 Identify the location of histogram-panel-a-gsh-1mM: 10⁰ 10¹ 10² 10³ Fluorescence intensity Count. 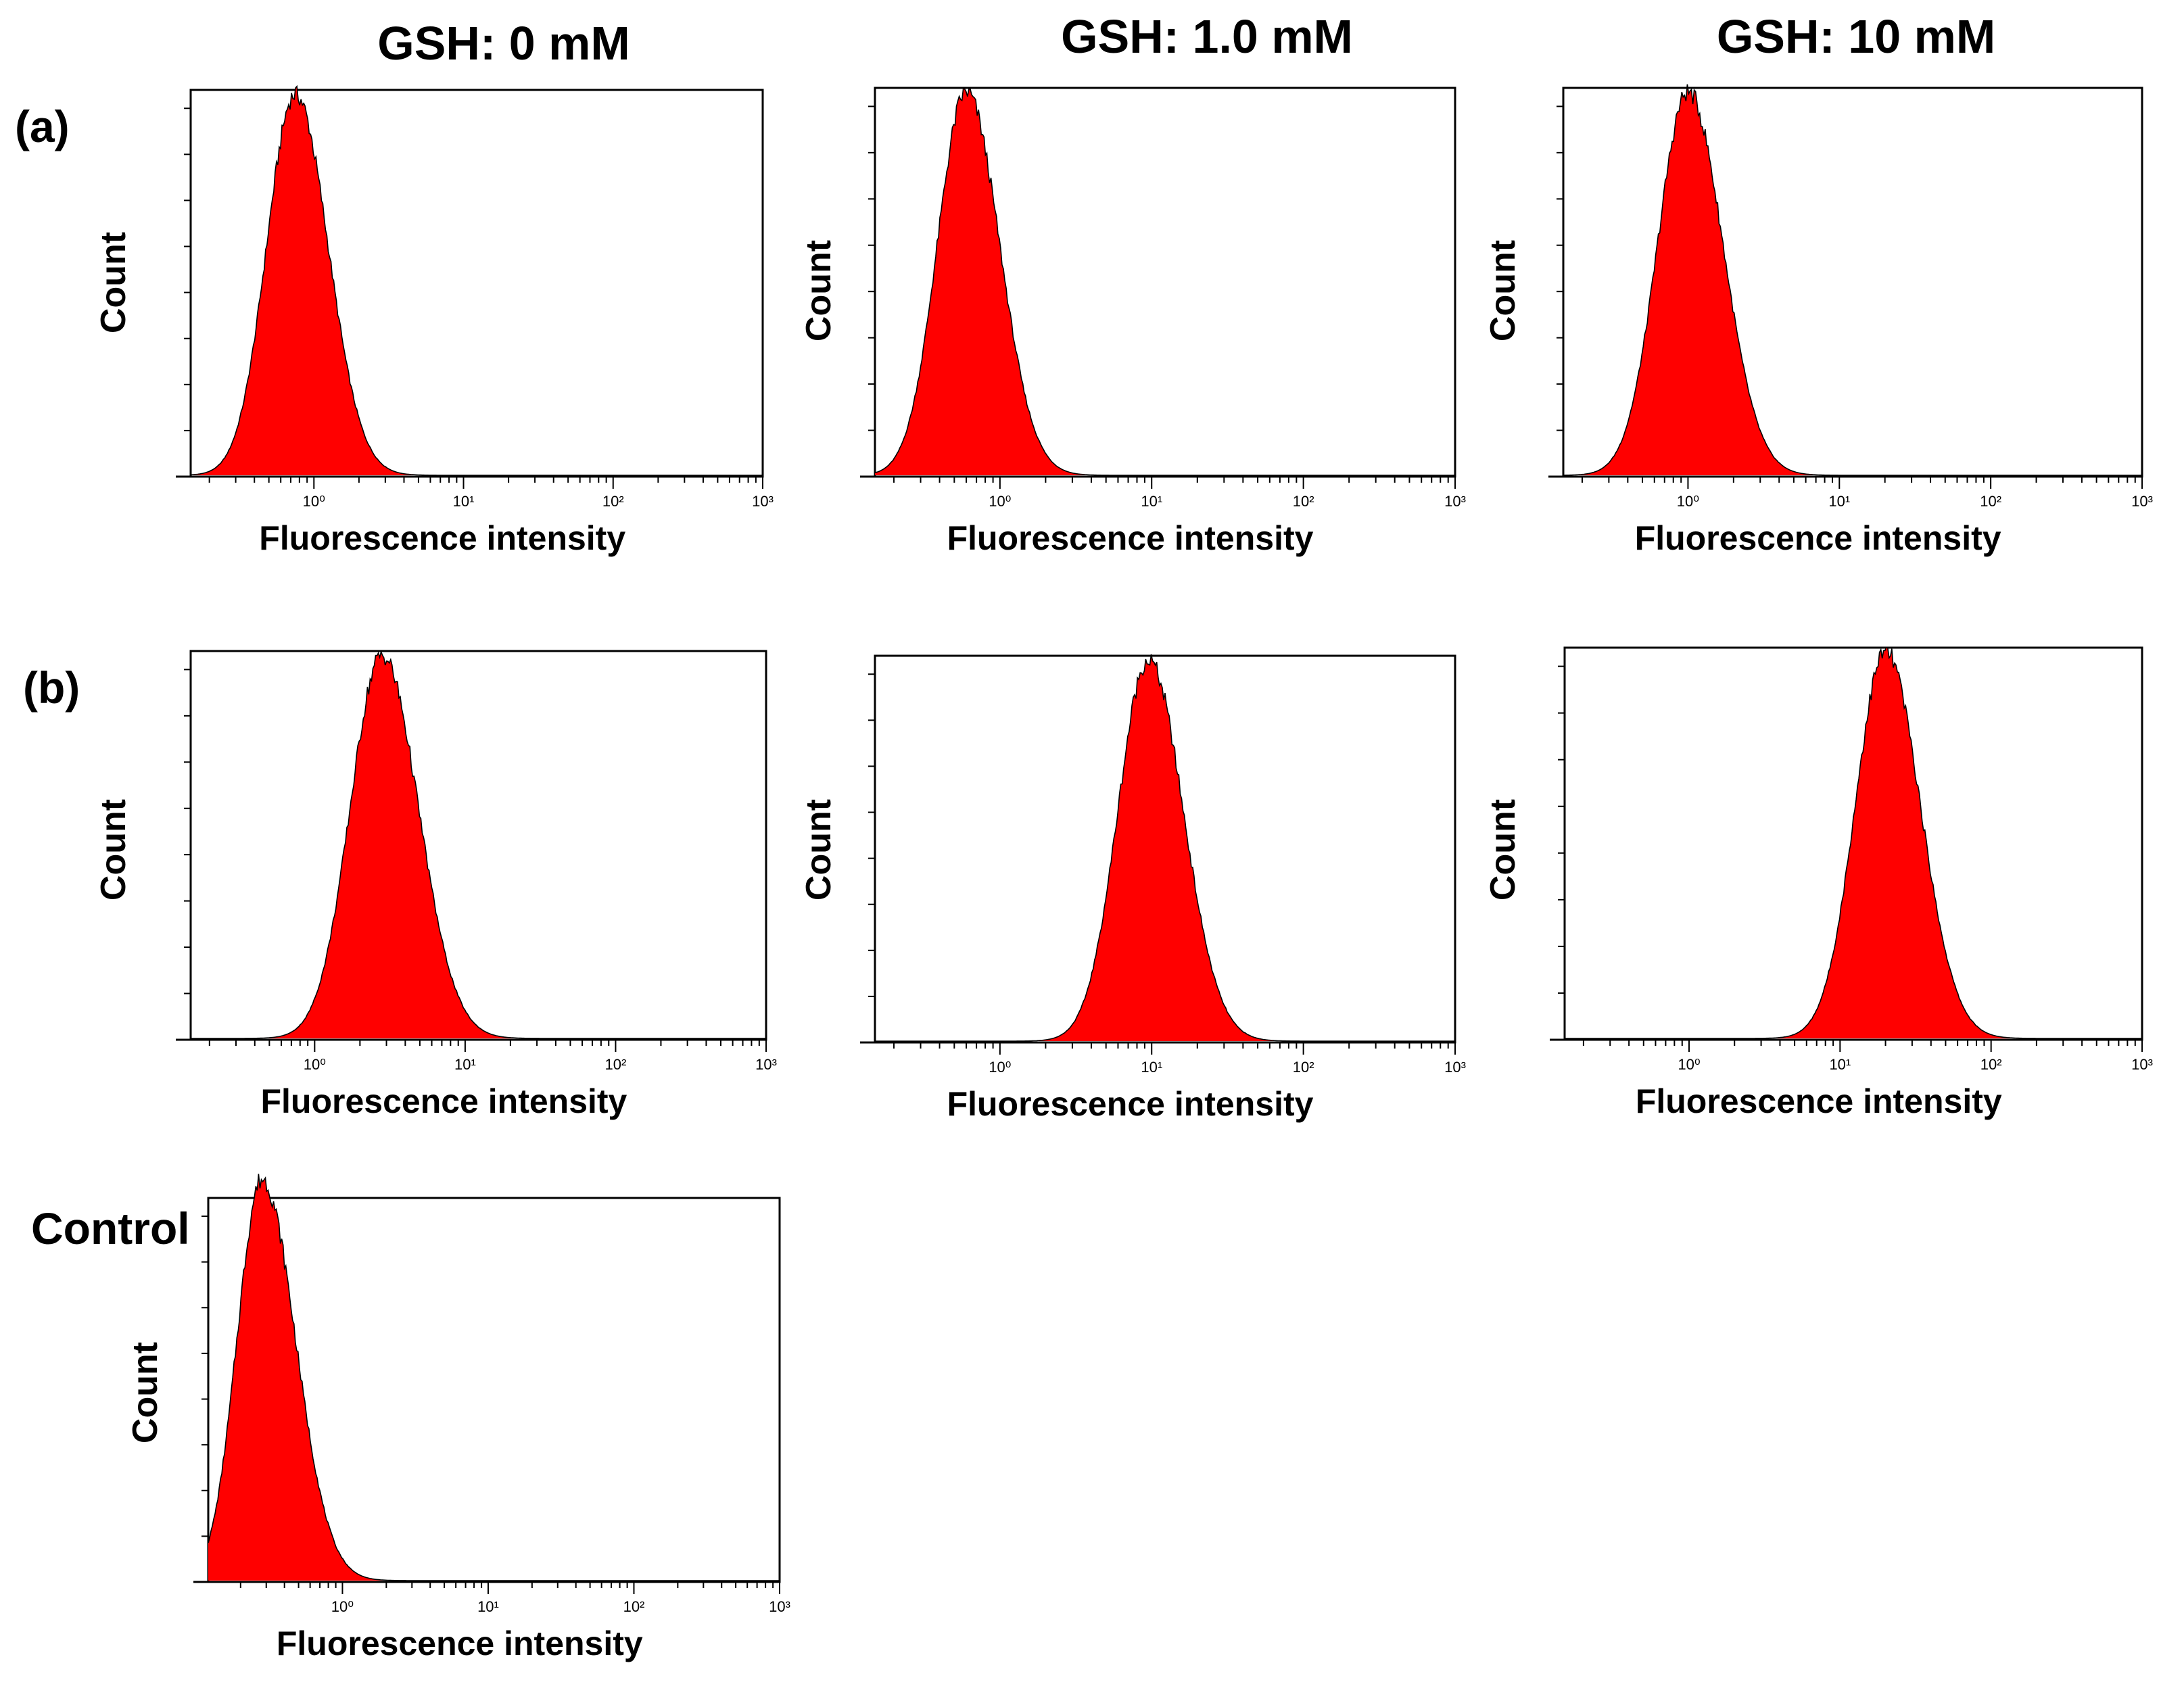
(1132, 322).